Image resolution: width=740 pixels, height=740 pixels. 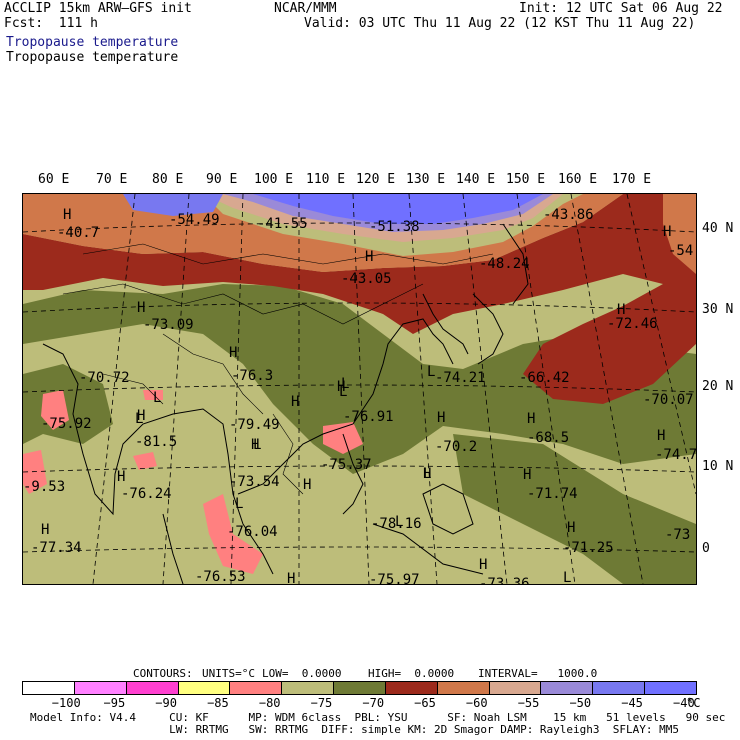 What do you see at coordinates (376, 179) in the screenshot?
I see `lon-label: 120 E` at bounding box center [376, 179].